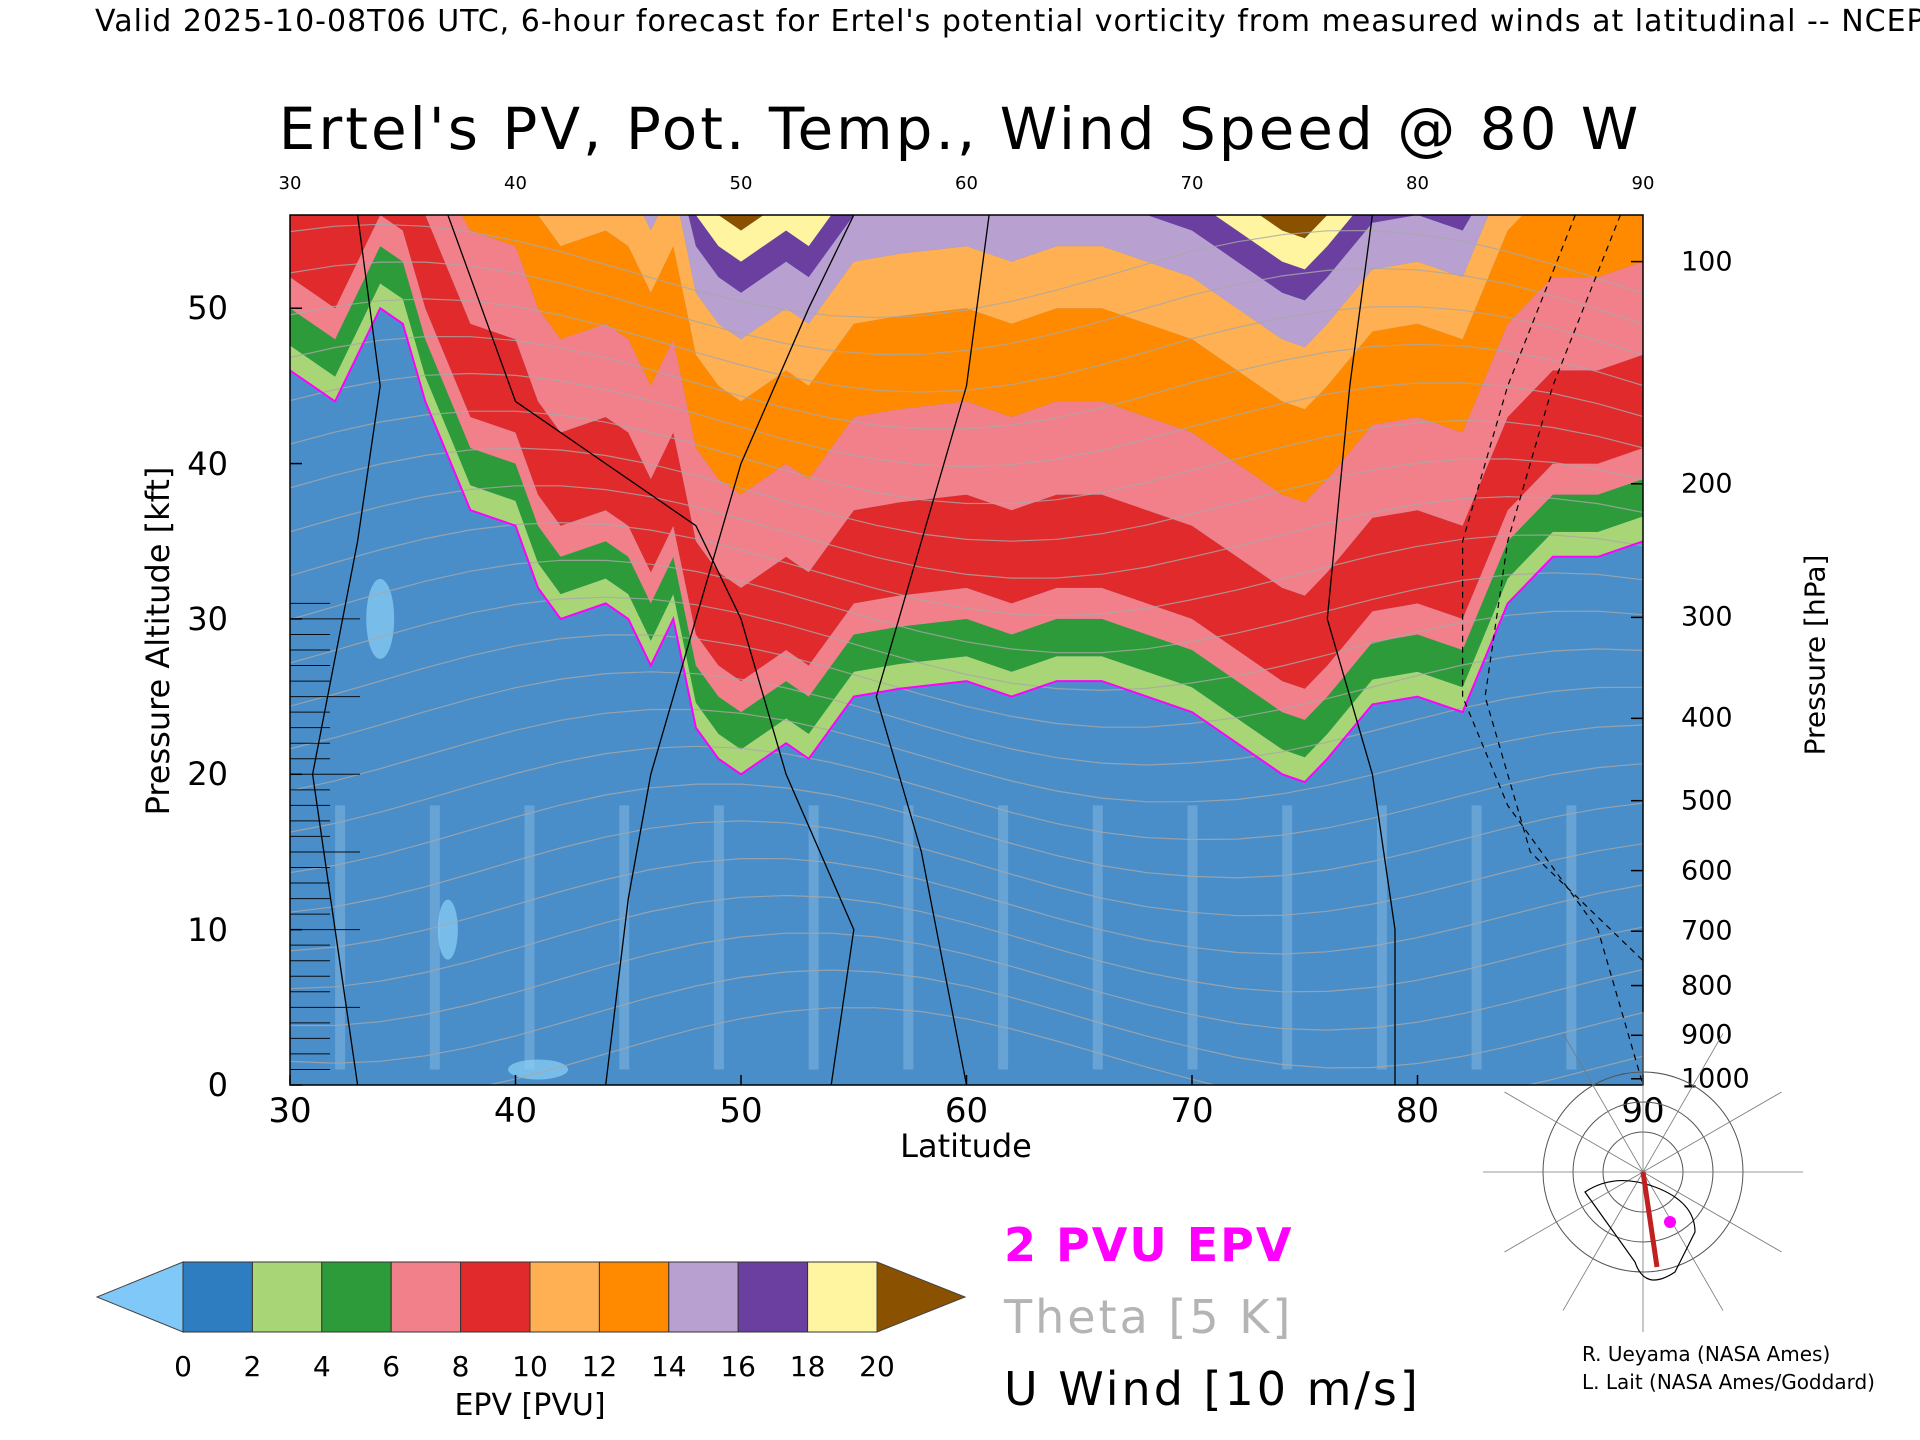 The width and height of the screenshot is (1920, 1440). Describe the element at coordinates (207, 929) in the screenshot. I see `y-tick-label-left: 10` at that location.